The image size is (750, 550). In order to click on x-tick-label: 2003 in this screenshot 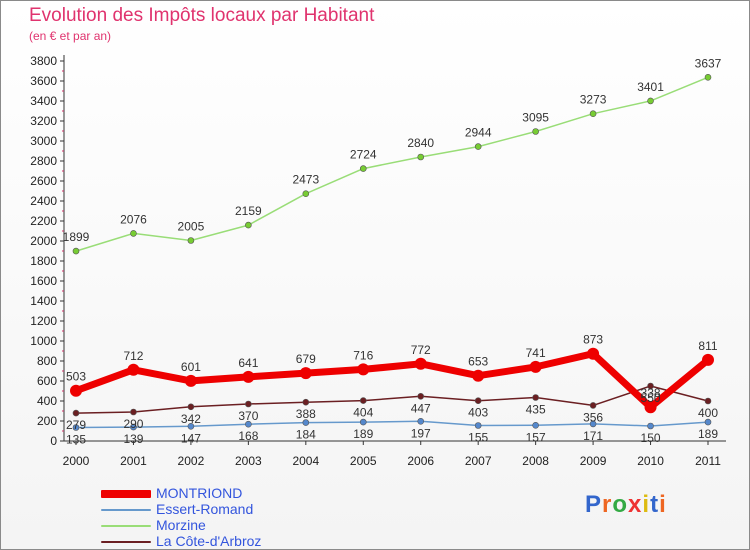, I will do `click(248, 461)`.